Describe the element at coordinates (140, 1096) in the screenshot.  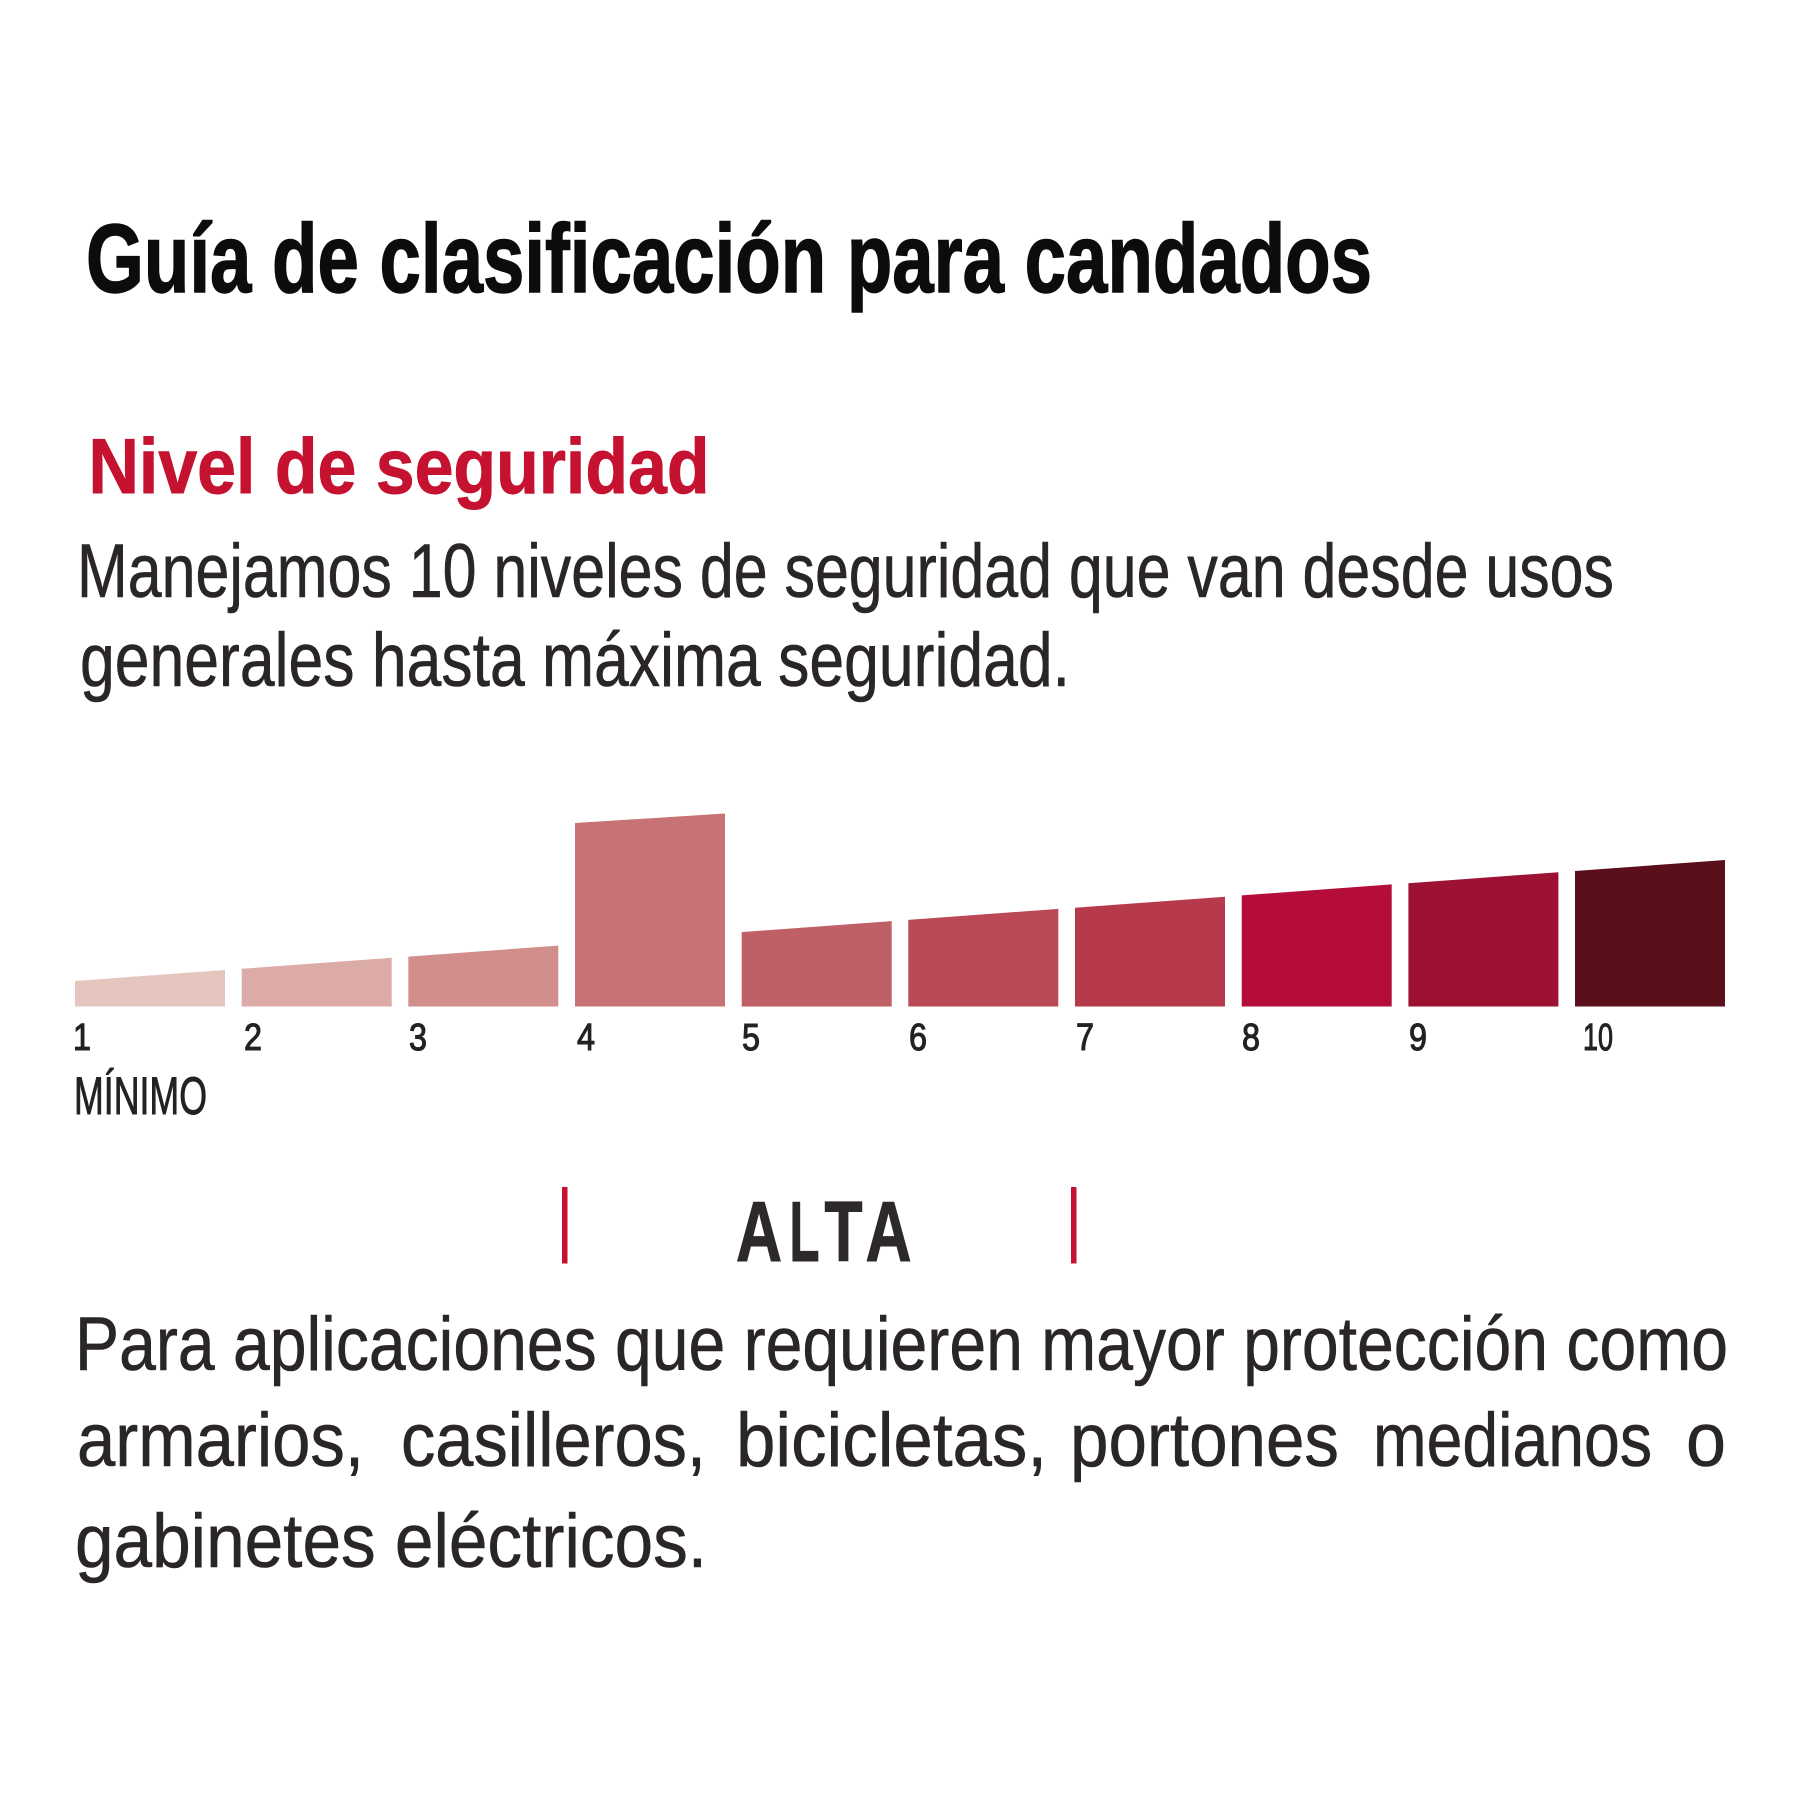
I see `svg-text: MÍNIMO` at that location.